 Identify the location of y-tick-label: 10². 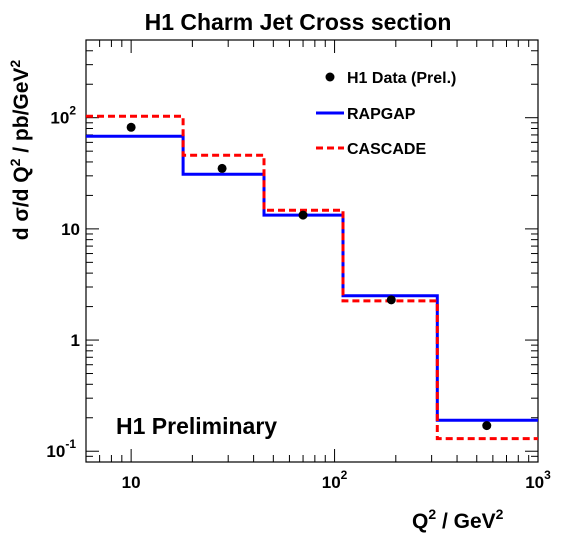
(63, 116).